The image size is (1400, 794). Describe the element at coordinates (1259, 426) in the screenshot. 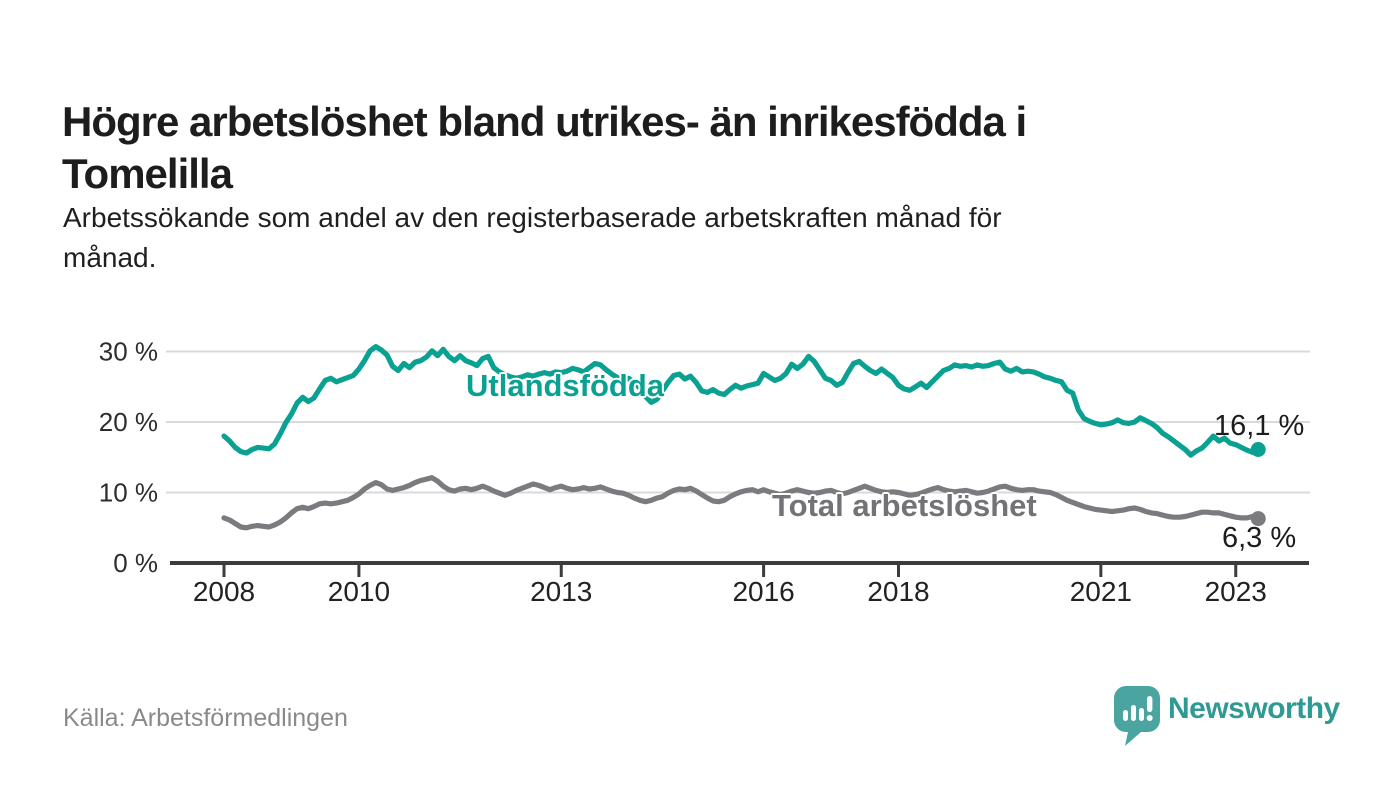

I see `end-value-utlandsfodda: 16,1 %` at that location.